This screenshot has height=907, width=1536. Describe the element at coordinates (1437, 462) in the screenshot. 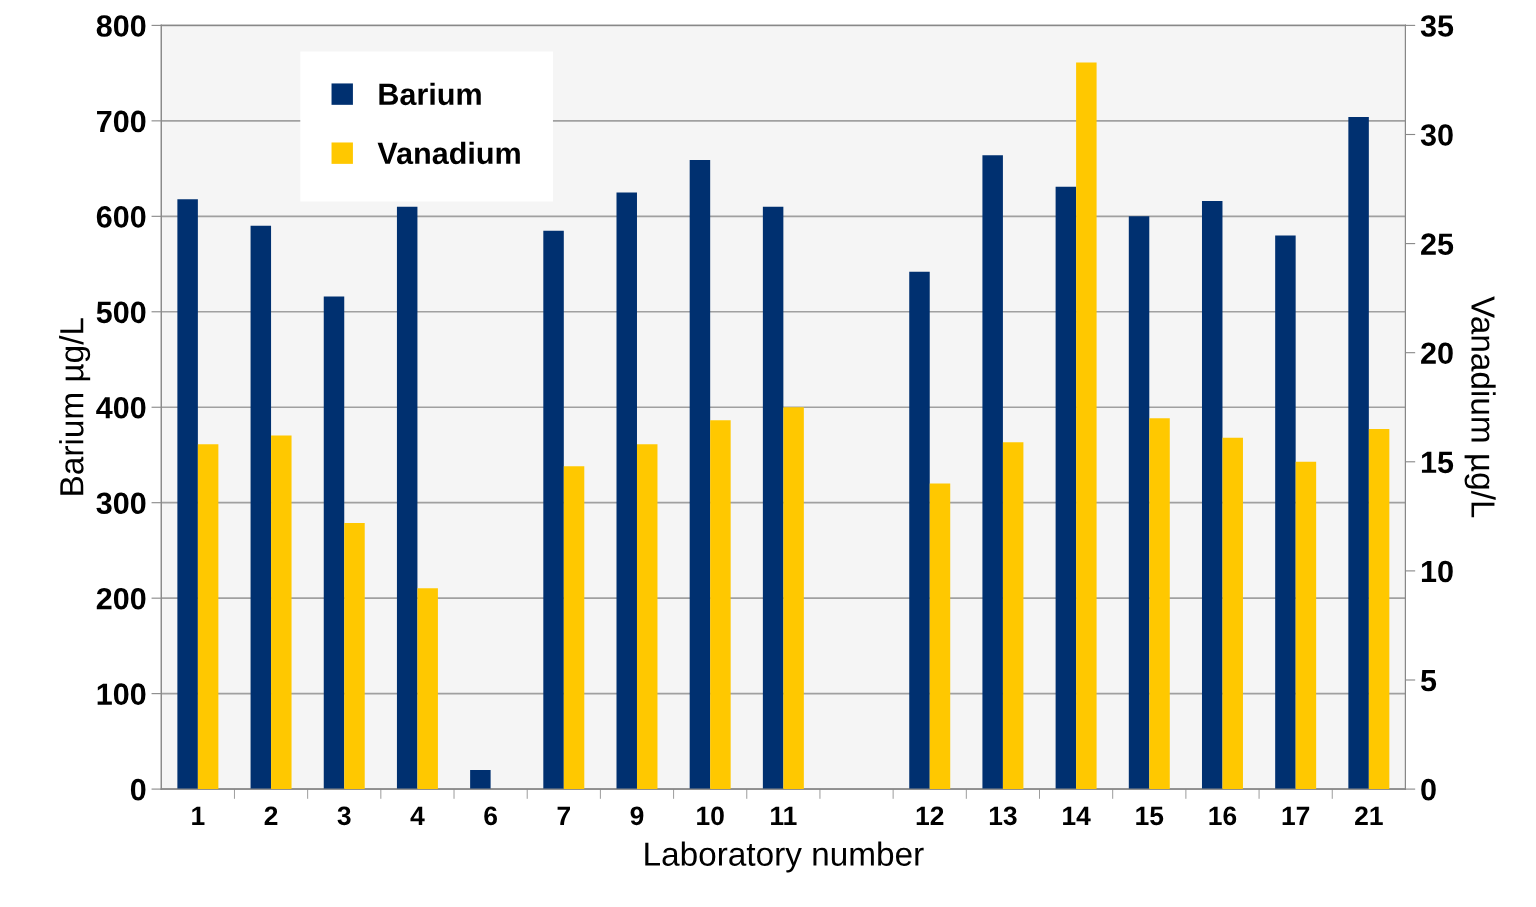

I see `y2-tick-label: 15` at that location.